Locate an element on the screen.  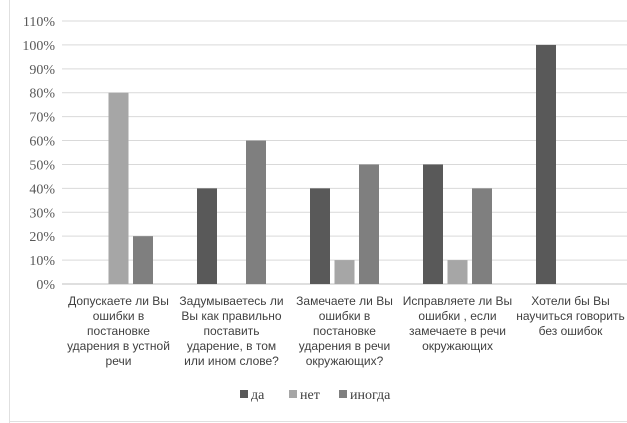
x-category-label-line: замечаете в речи is located at coordinates (457, 331).